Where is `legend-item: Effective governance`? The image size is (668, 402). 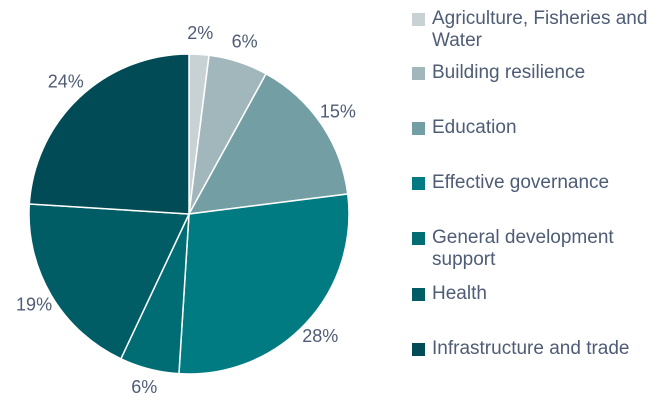 legend-item: Effective governance is located at coordinates (537, 183).